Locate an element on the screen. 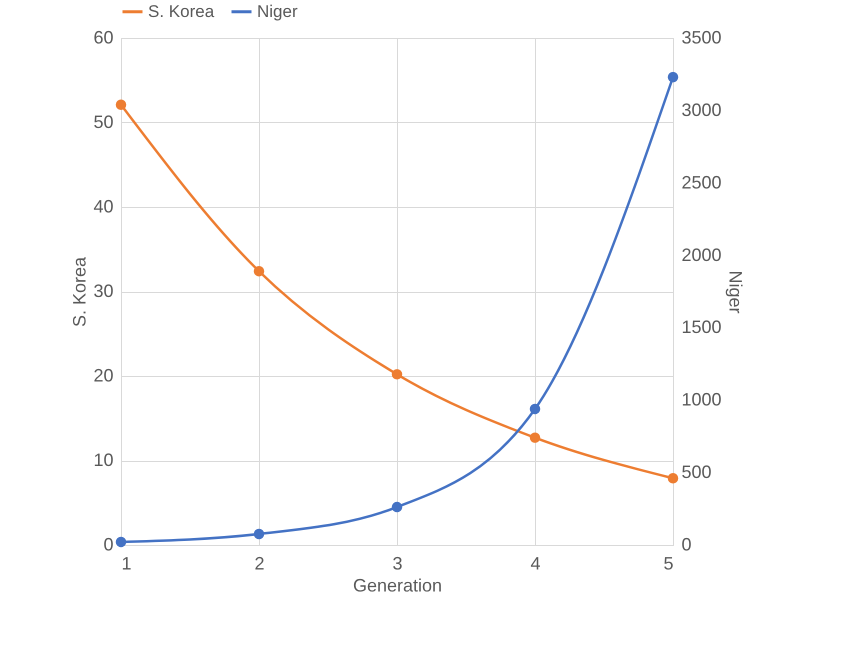 This screenshot has width=856, height=663. y2-tick-label: 2000 is located at coordinates (702, 254).